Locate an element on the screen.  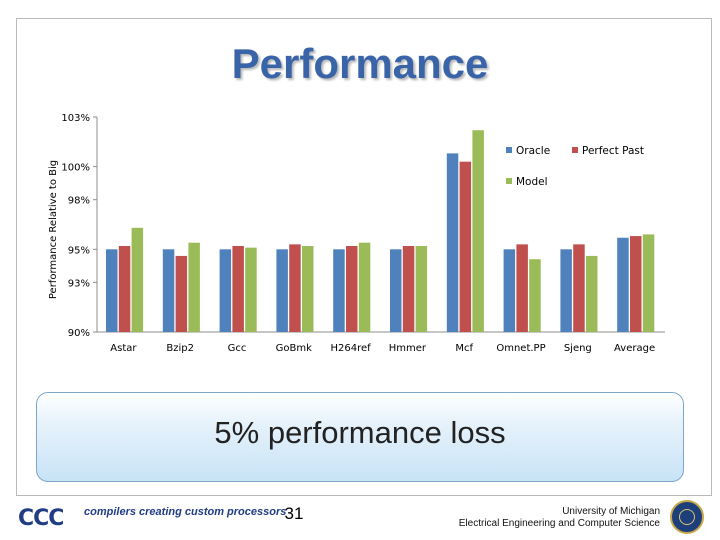
y-axis-title: Performance Relative to Big is located at coordinates (53, 229).